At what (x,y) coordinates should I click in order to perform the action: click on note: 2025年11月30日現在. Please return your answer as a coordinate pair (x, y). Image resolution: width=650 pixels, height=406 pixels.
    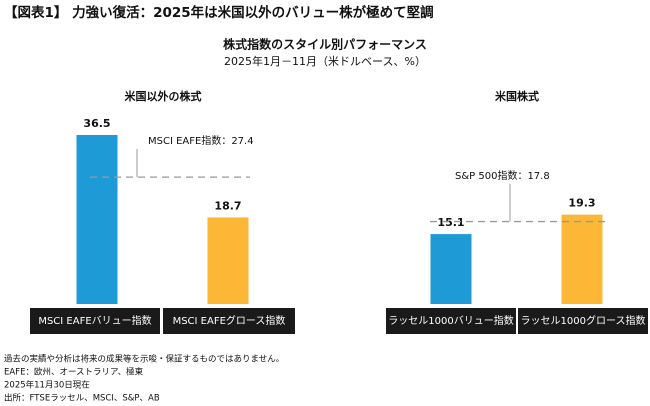
    Looking at the image, I should click on (47, 385).